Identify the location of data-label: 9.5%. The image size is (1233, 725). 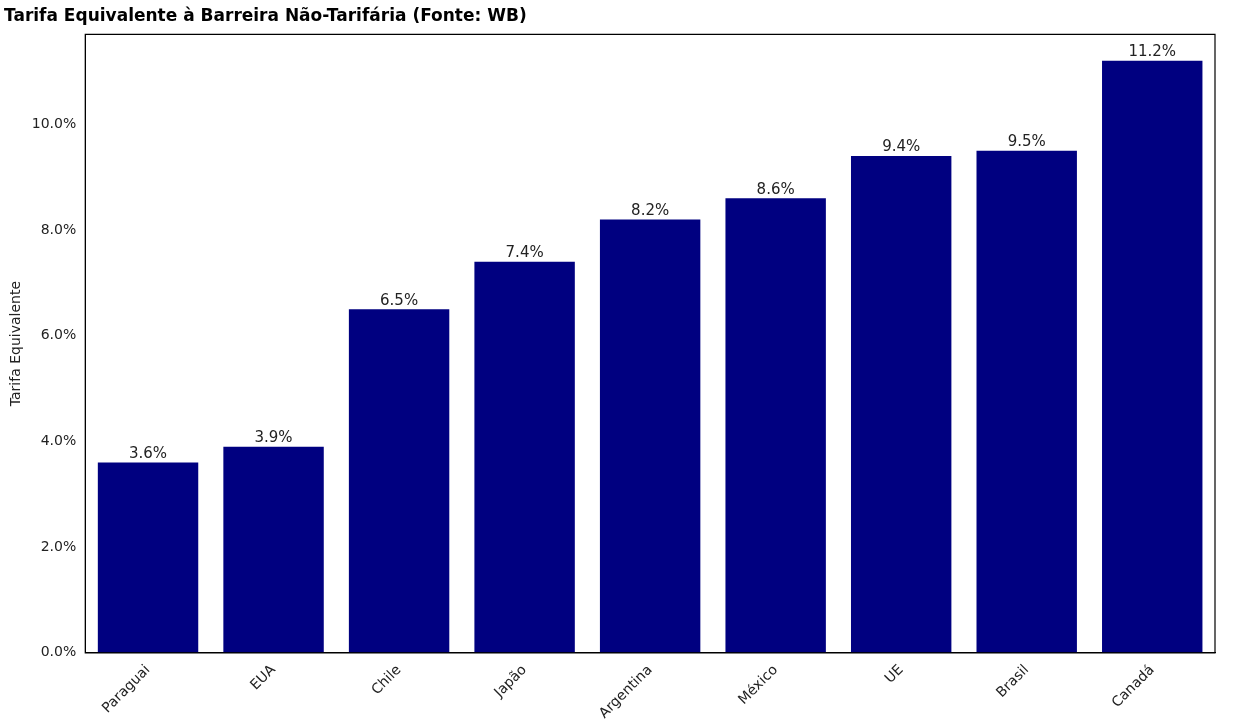
(1026, 141).